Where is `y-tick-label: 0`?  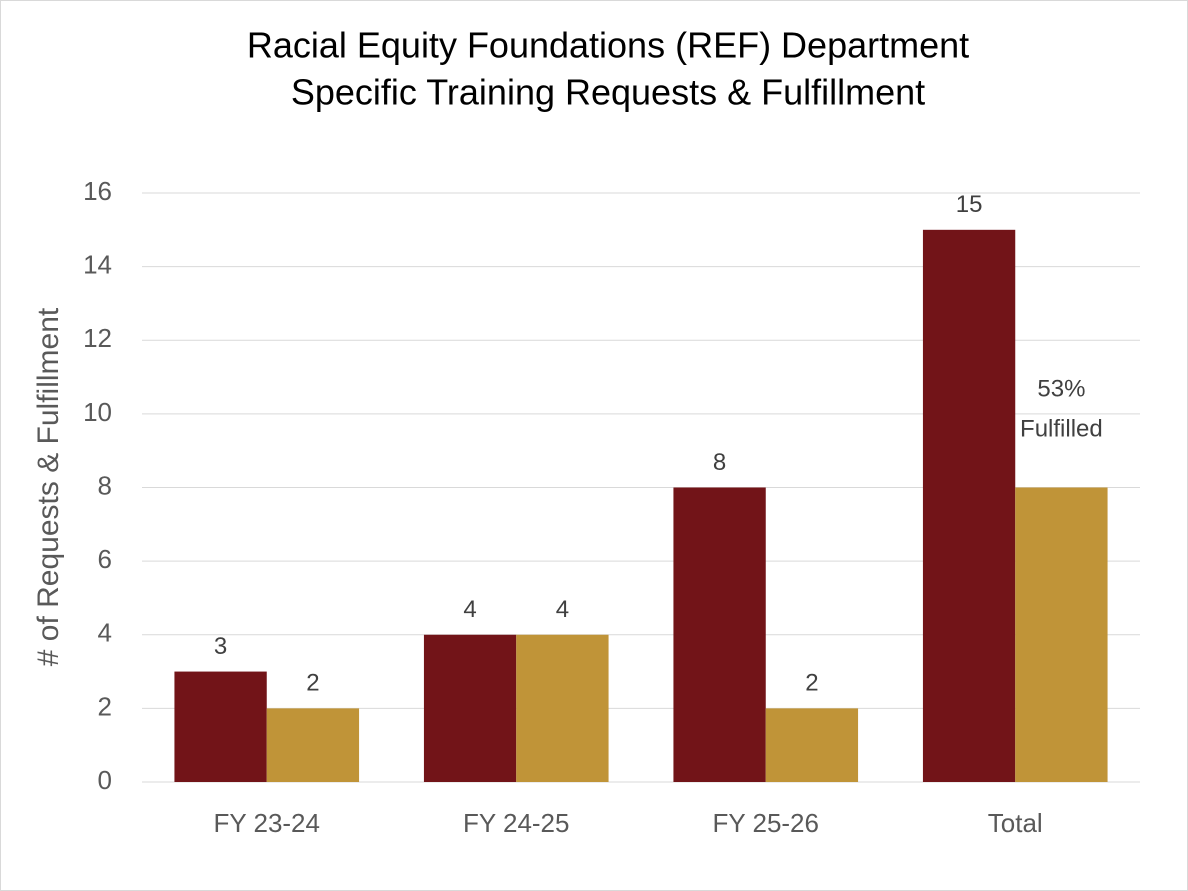 y-tick-label: 0 is located at coordinates (105, 780).